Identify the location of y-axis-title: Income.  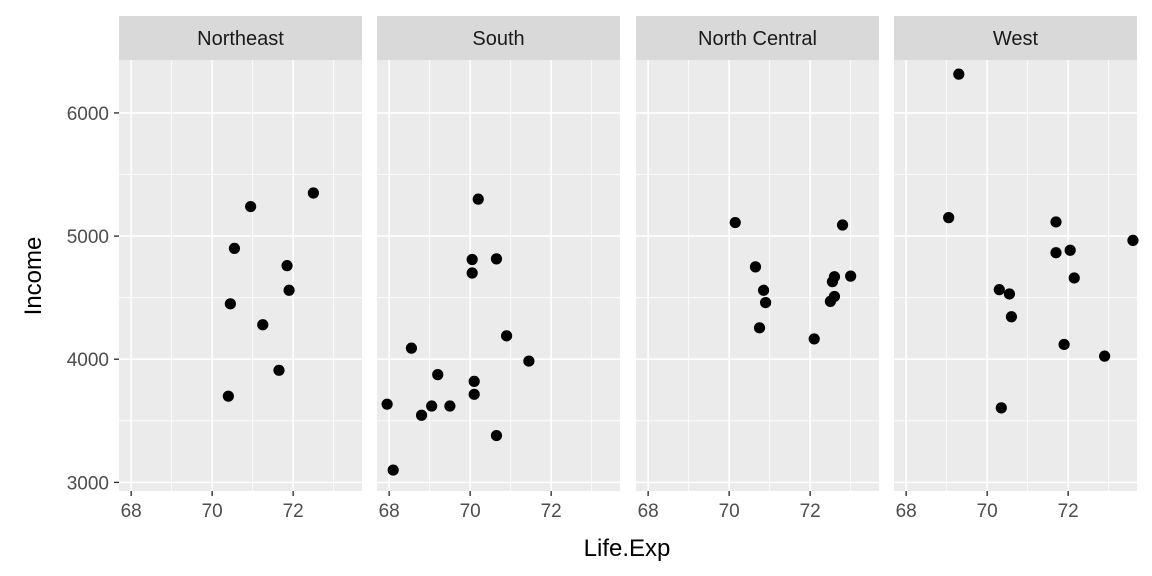
(33, 276).